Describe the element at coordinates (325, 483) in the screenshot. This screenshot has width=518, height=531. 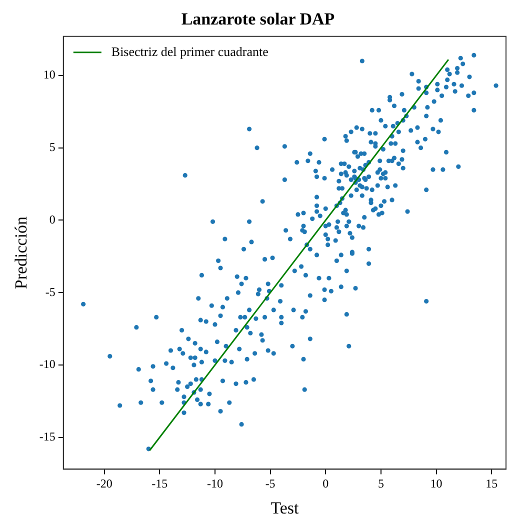
I see `x-tick-label: 0` at that location.